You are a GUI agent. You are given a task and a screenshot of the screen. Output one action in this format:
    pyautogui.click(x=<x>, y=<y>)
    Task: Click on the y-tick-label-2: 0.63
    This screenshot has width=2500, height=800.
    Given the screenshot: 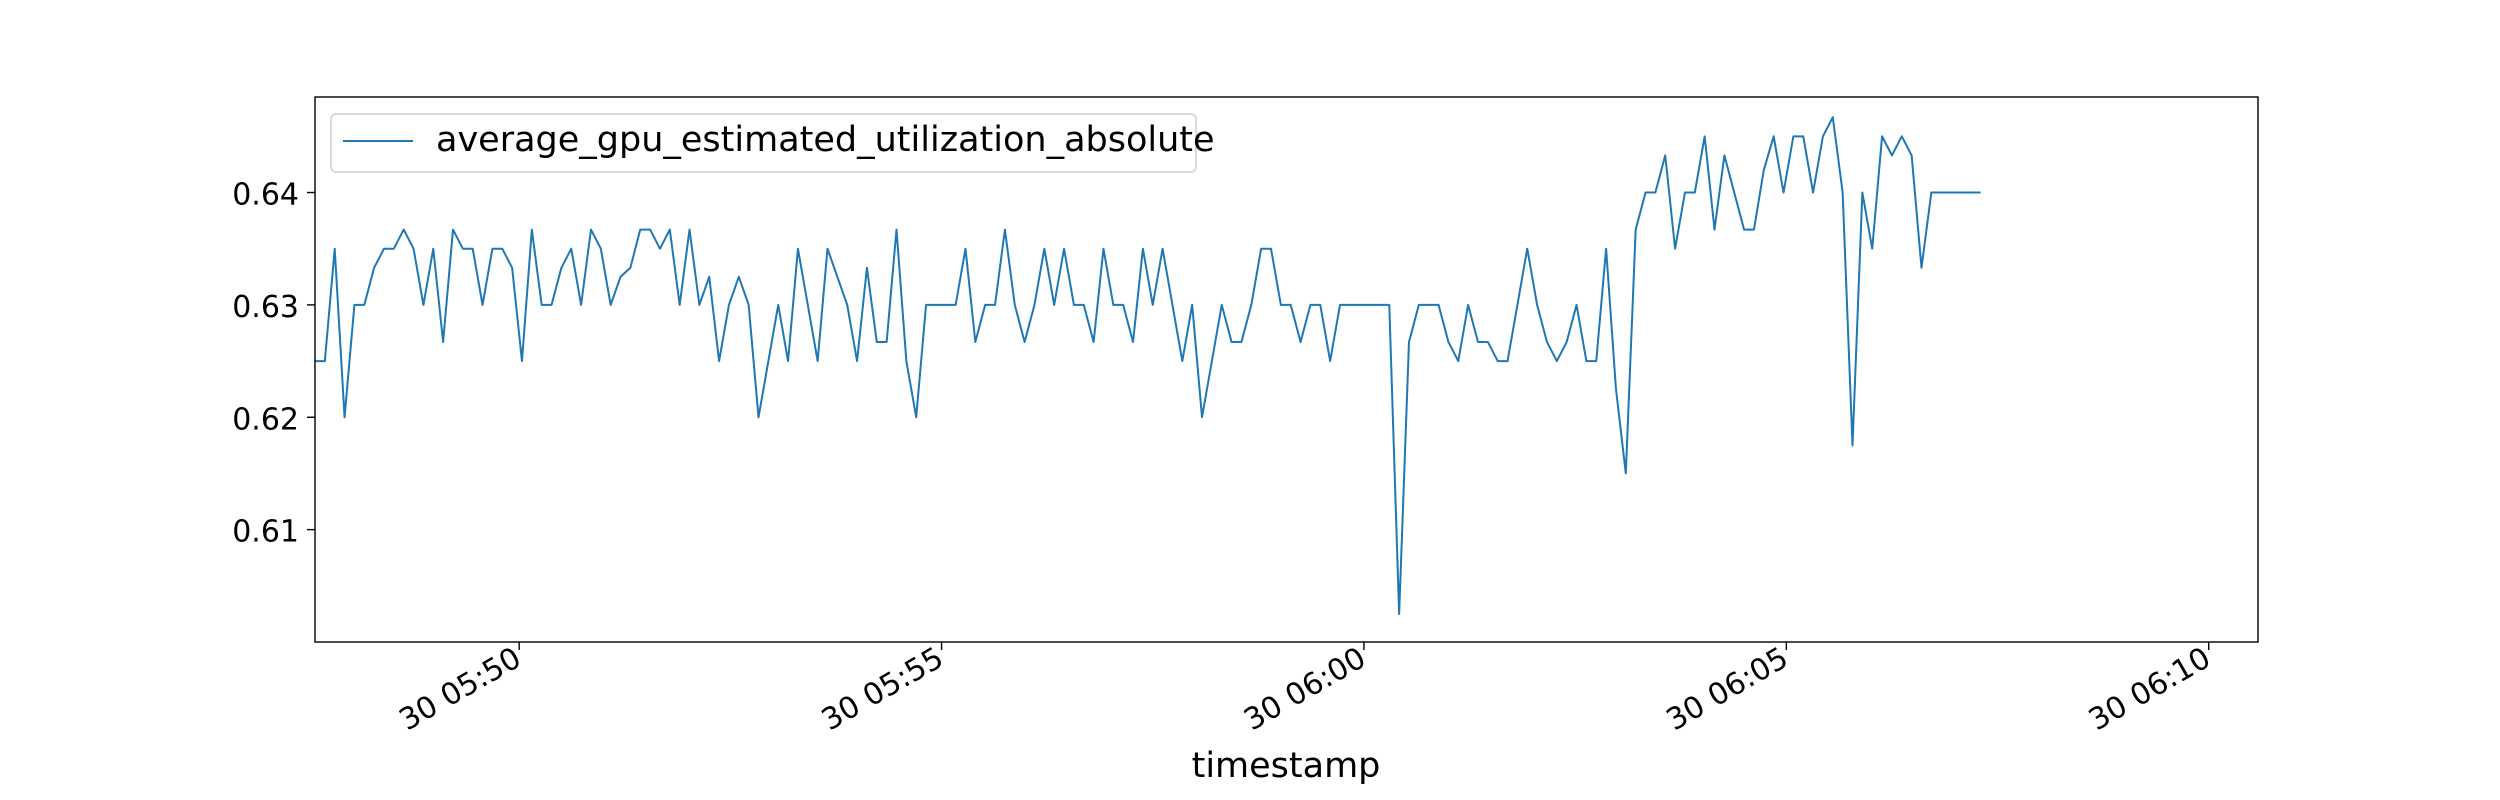 What is the action you would take?
    pyautogui.click(x=265, y=307)
    